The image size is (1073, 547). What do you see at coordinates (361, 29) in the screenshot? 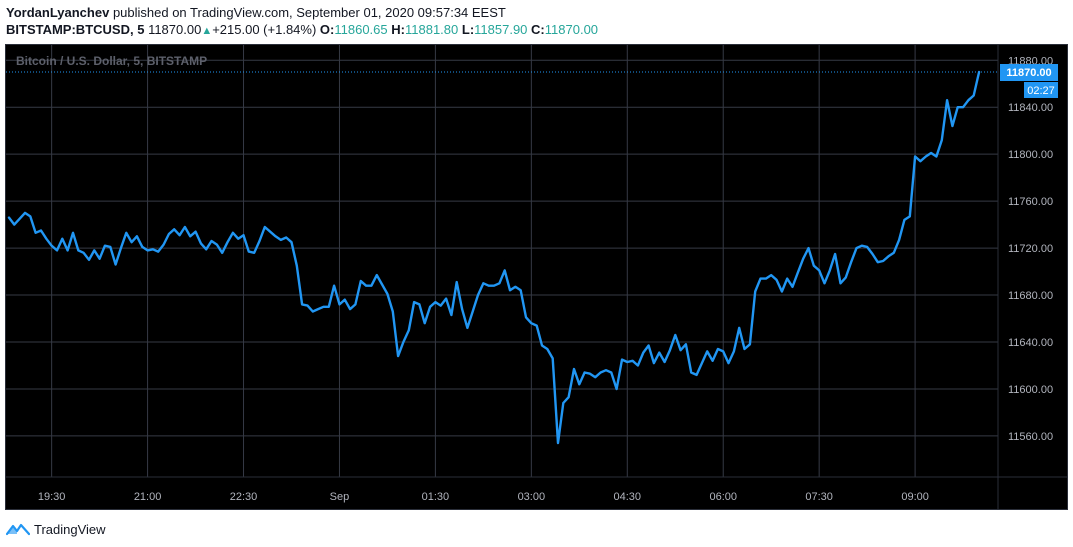
I see `open-value: 11860.65` at bounding box center [361, 29].